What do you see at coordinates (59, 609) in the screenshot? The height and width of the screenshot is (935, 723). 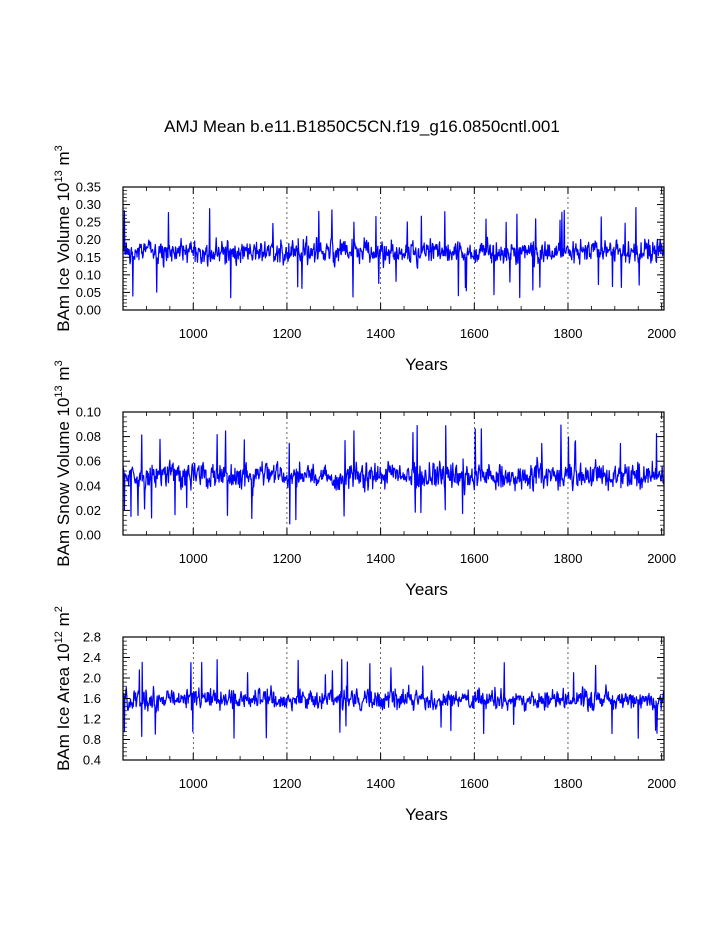 I see `y-axis-title-unit-exponent: 2` at bounding box center [59, 609].